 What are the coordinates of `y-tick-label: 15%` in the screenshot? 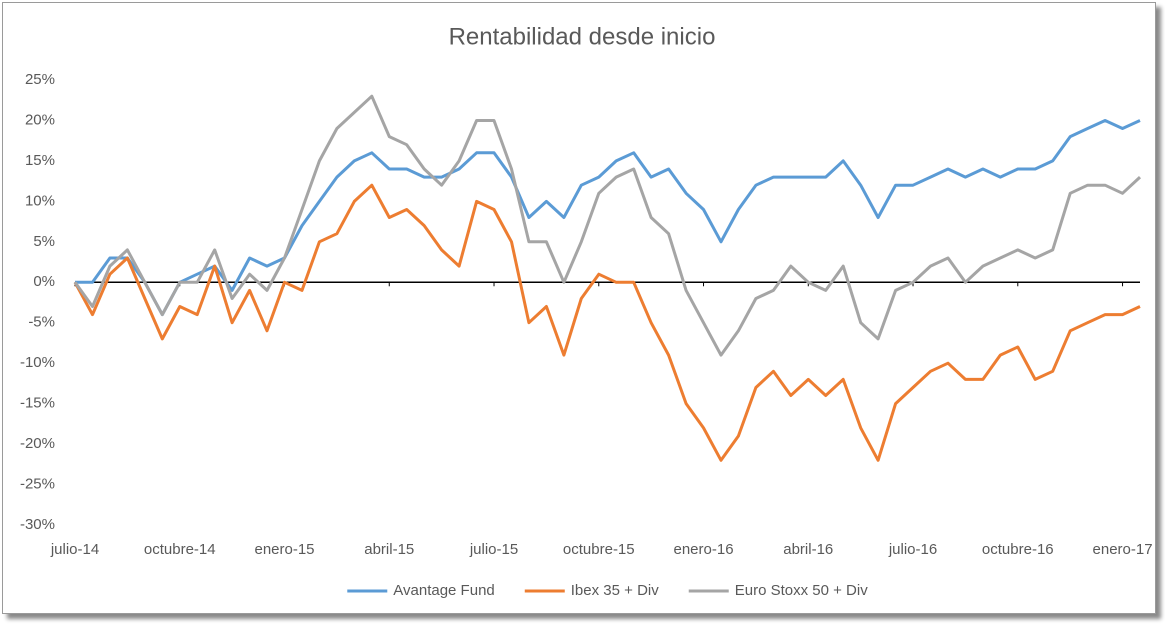 It's located at (40, 160).